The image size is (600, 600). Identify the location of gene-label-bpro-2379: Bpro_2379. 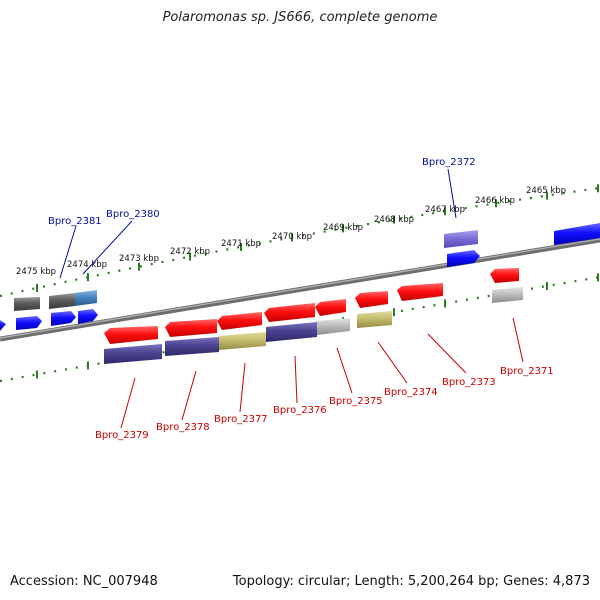
(122, 435).